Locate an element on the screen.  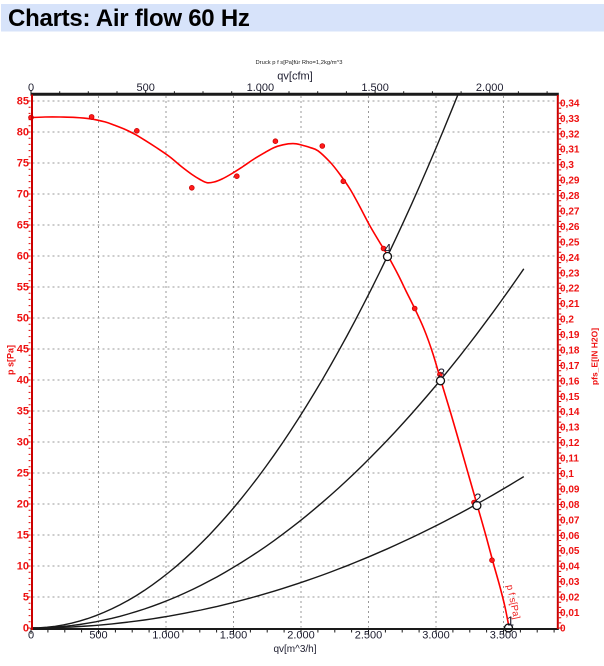
svg-text: 35 is located at coordinates (23, 412).